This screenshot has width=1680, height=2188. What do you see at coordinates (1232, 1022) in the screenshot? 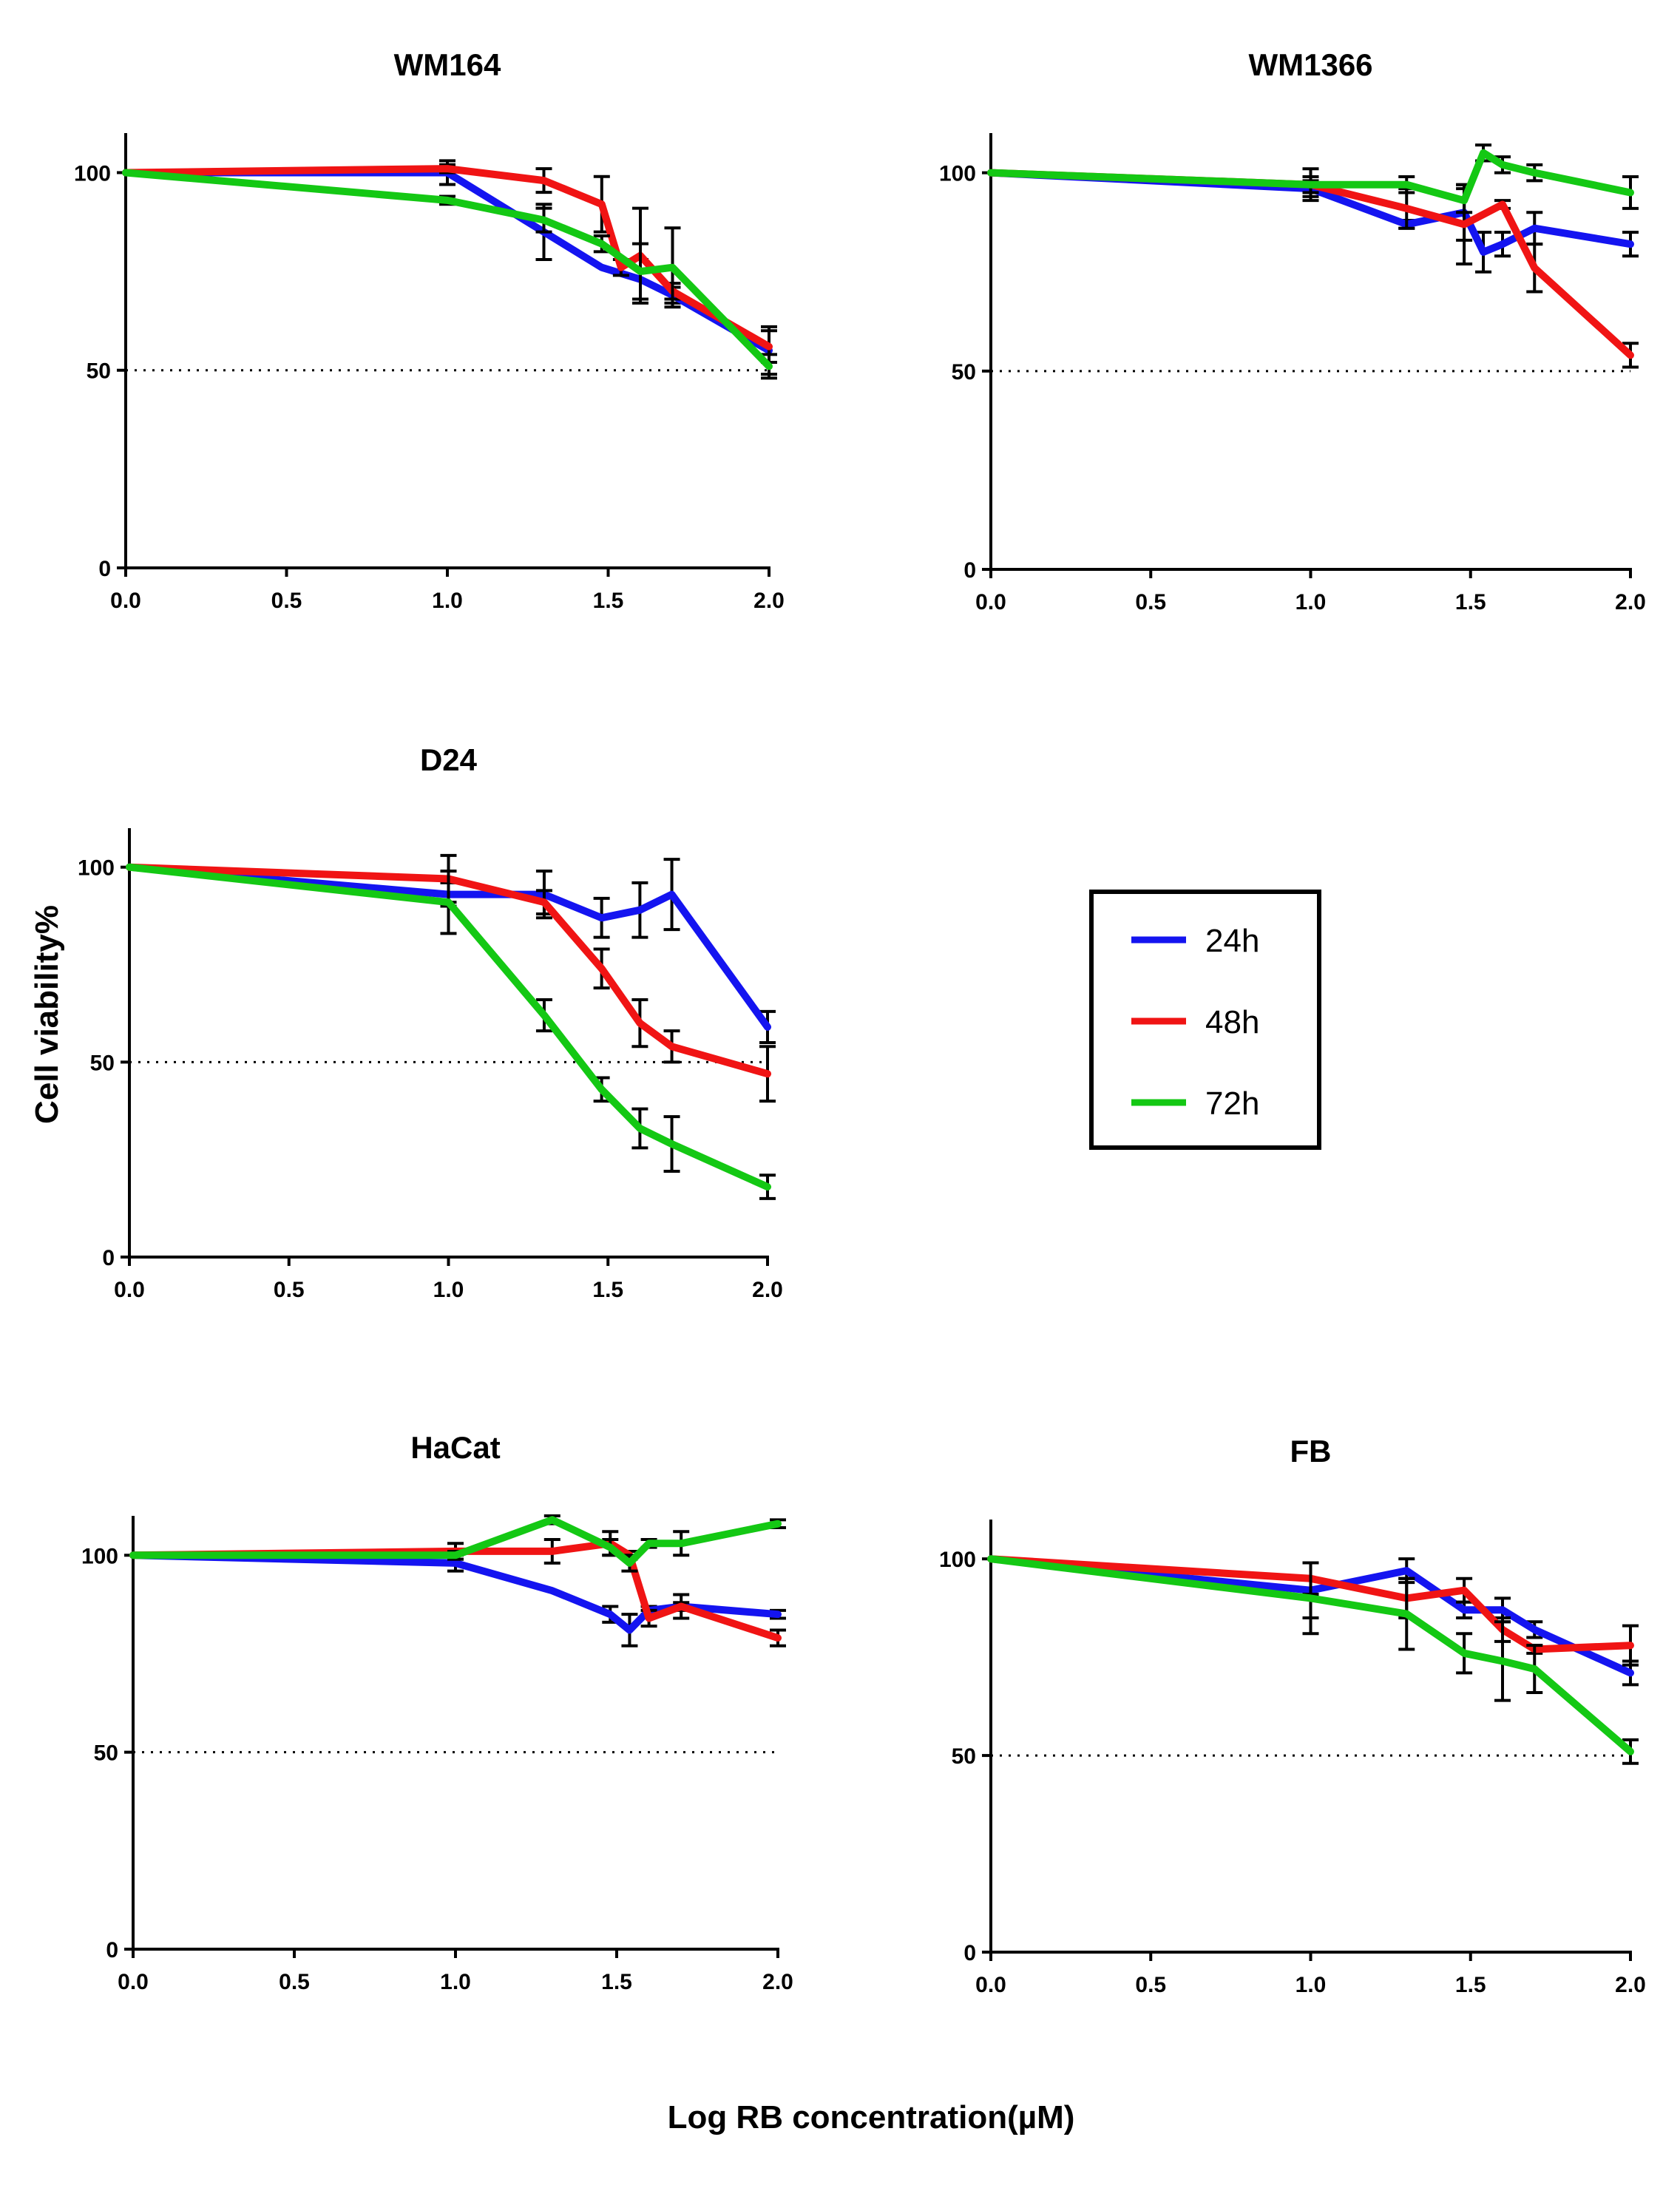
I see `legend-label-48h: 48h` at bounding box center [1232, 1022].